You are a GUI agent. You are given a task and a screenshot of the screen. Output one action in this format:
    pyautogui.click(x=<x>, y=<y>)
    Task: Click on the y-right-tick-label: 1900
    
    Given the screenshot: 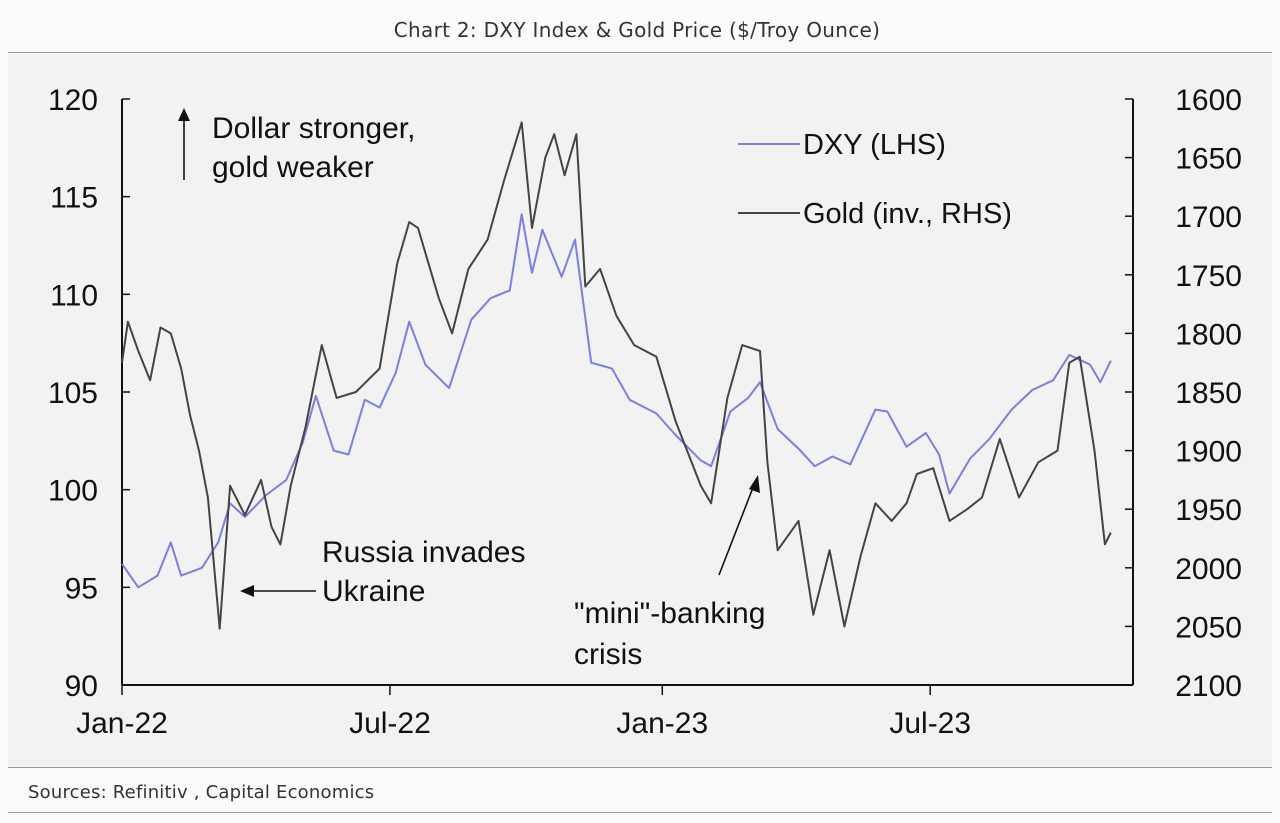 What is the action you would take?
    pyautogui.click(x=1208, y=452)
    